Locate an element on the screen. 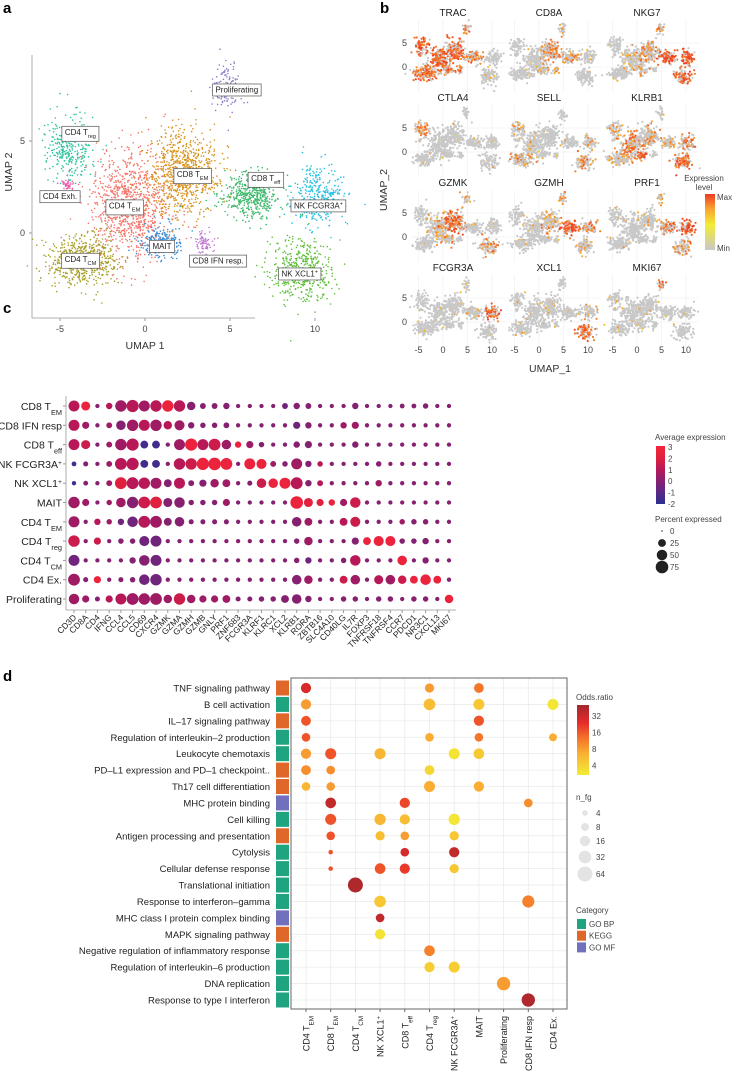  cluster-label-text-subscript: EM is located at coordinates (204, 179).